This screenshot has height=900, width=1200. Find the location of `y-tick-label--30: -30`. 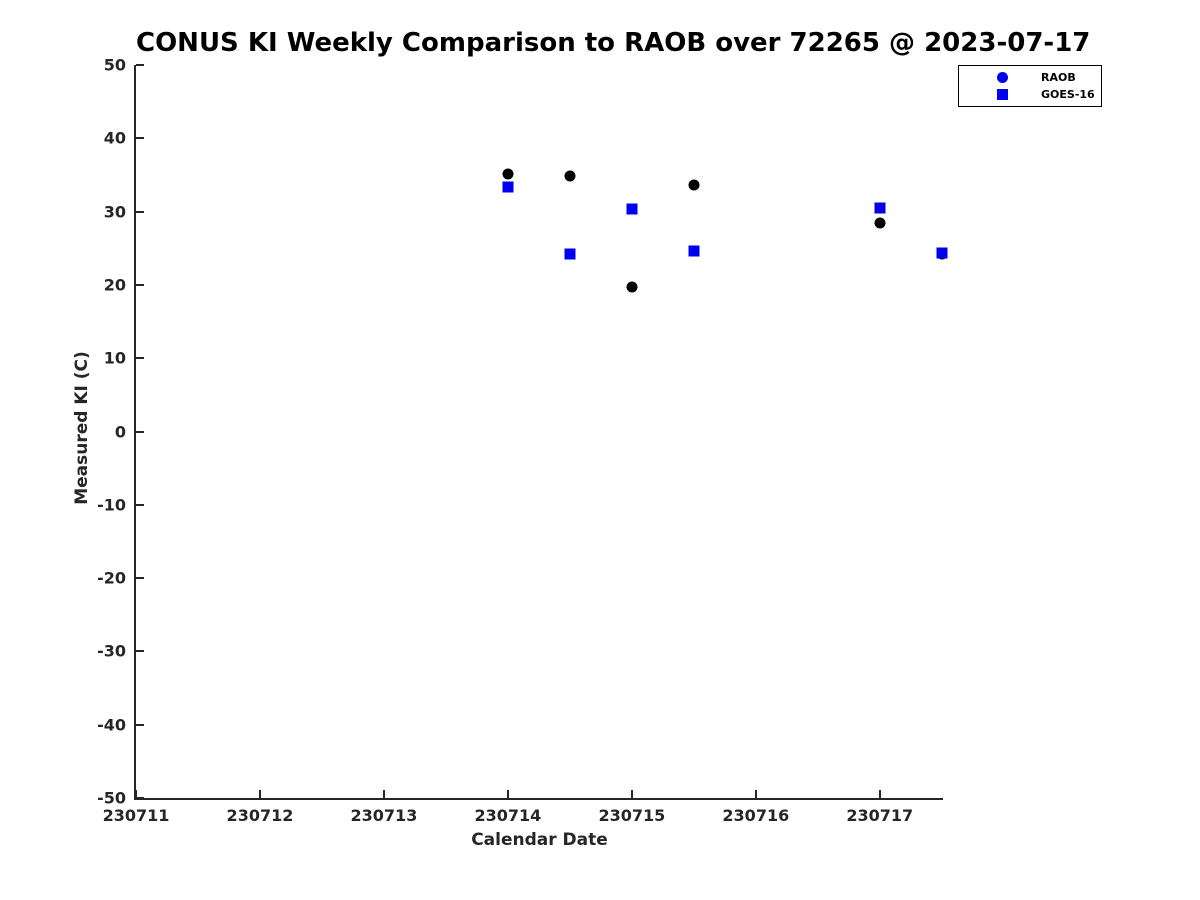

y-tick-label--30: -30 is located at coordinates (111, 651).